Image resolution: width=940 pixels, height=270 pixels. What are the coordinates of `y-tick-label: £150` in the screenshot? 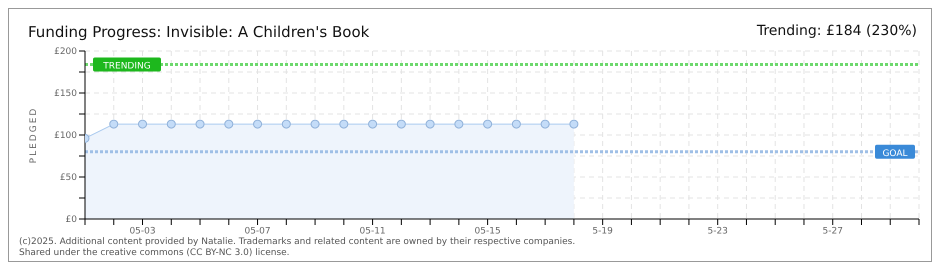 It's located at (66, 94).